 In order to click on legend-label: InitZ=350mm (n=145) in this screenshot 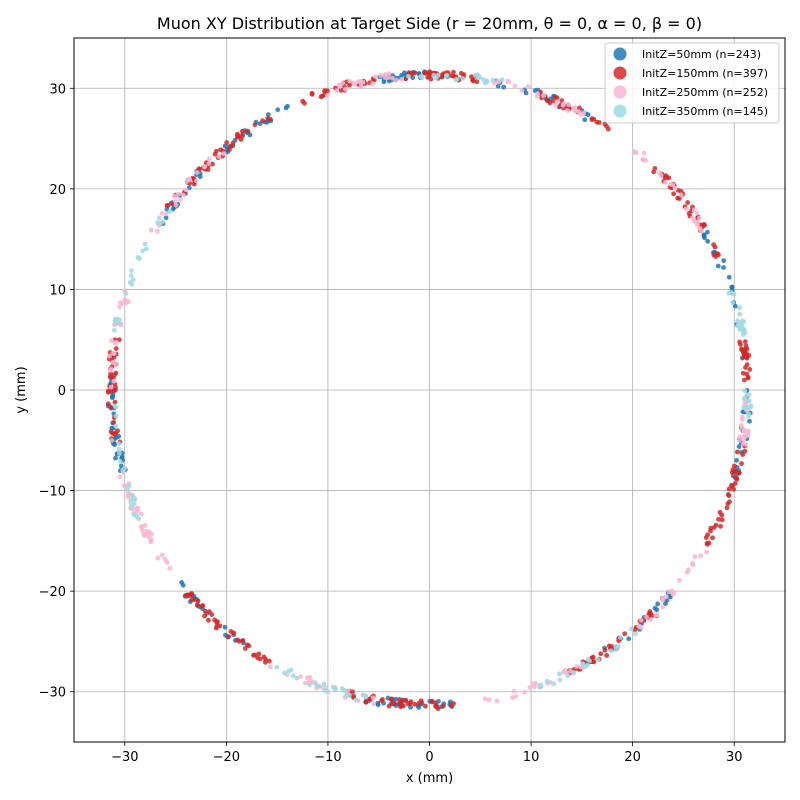, I will do `click(705, 111)`.